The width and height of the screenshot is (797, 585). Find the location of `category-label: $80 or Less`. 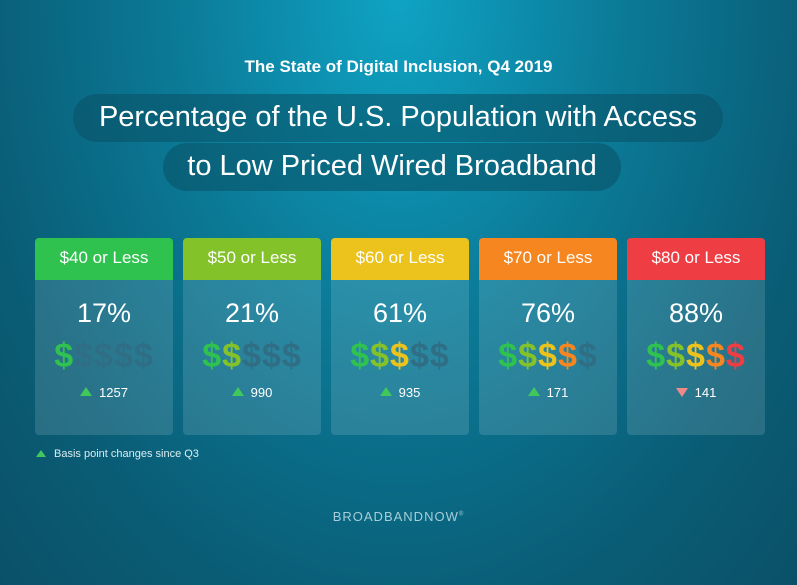

category-label: $80 or Less is located at coordinates (696, 259).